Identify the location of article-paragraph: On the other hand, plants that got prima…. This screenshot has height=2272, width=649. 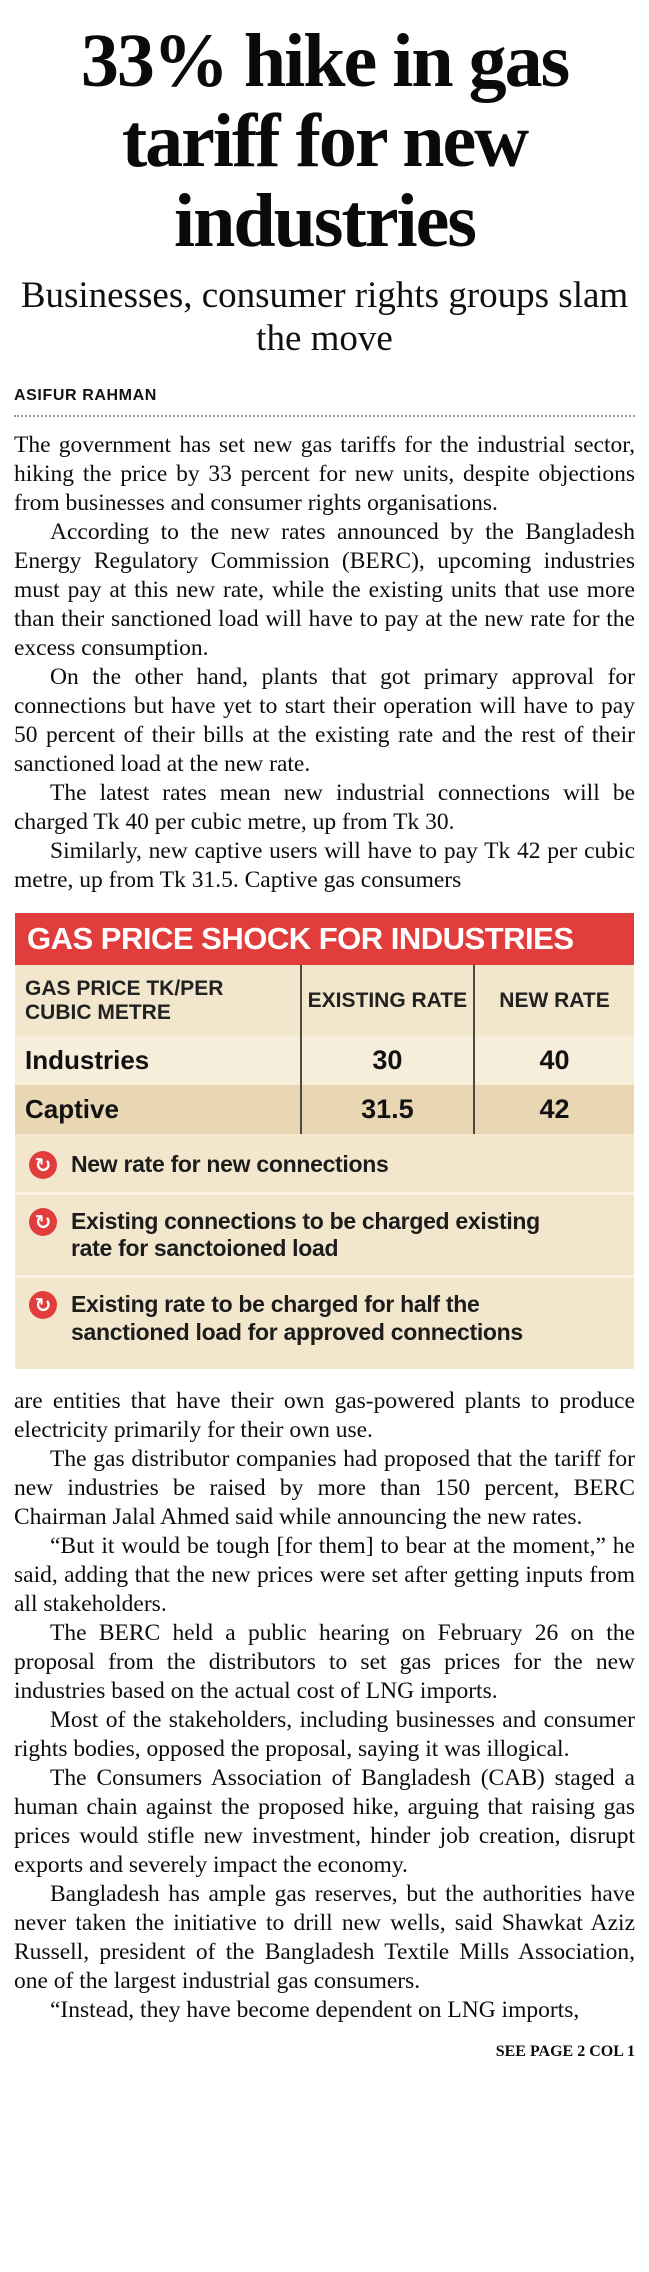
(324, 721).